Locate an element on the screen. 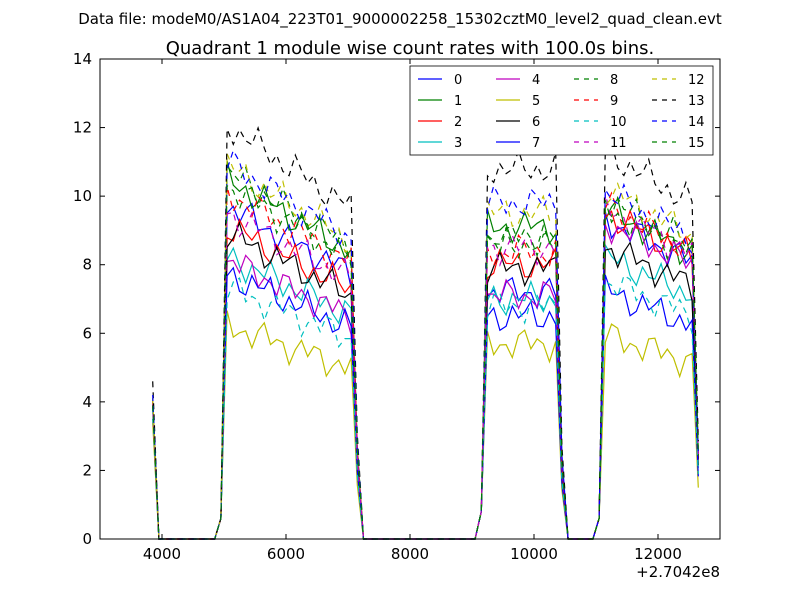 The width and height of the screenshot is (800, 600). legend-label-4: 4 is located at coordinates (536, 80).